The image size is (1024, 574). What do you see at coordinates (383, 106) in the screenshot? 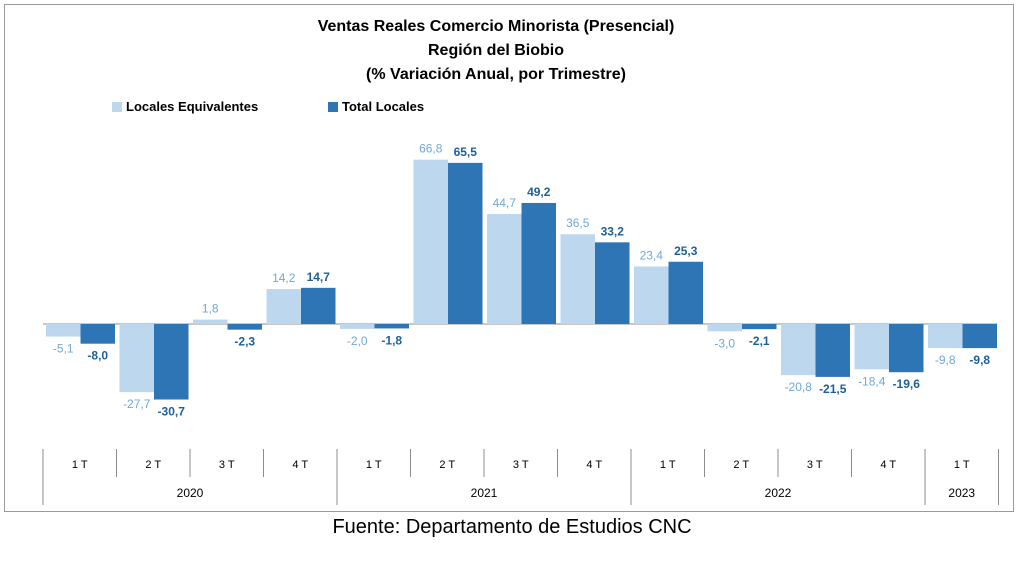
I see `legend-label-2: Total Locales` at bounding box center [383, 106].